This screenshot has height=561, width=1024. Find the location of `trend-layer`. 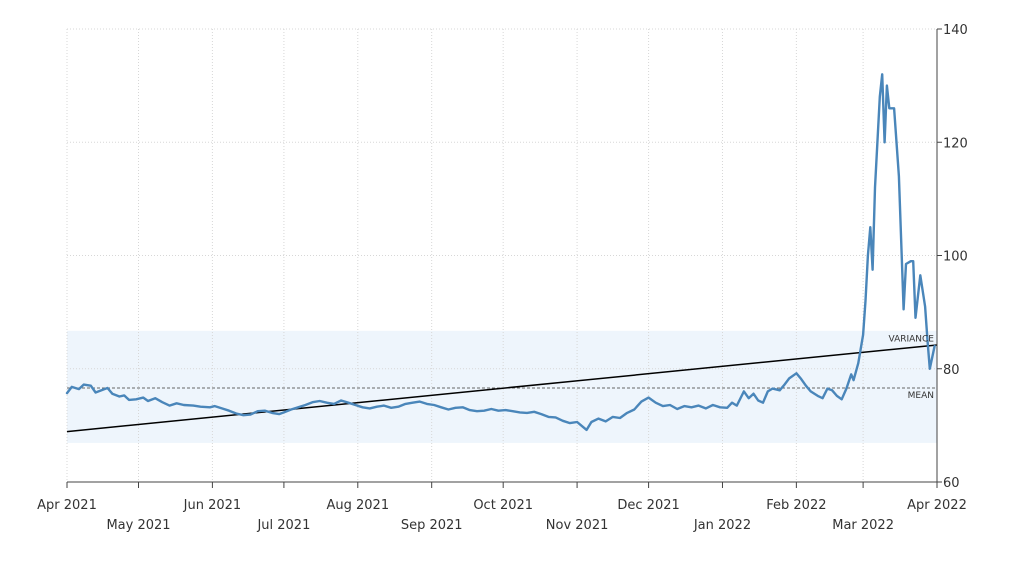

trend-layer is located at coordinates (502, 388).